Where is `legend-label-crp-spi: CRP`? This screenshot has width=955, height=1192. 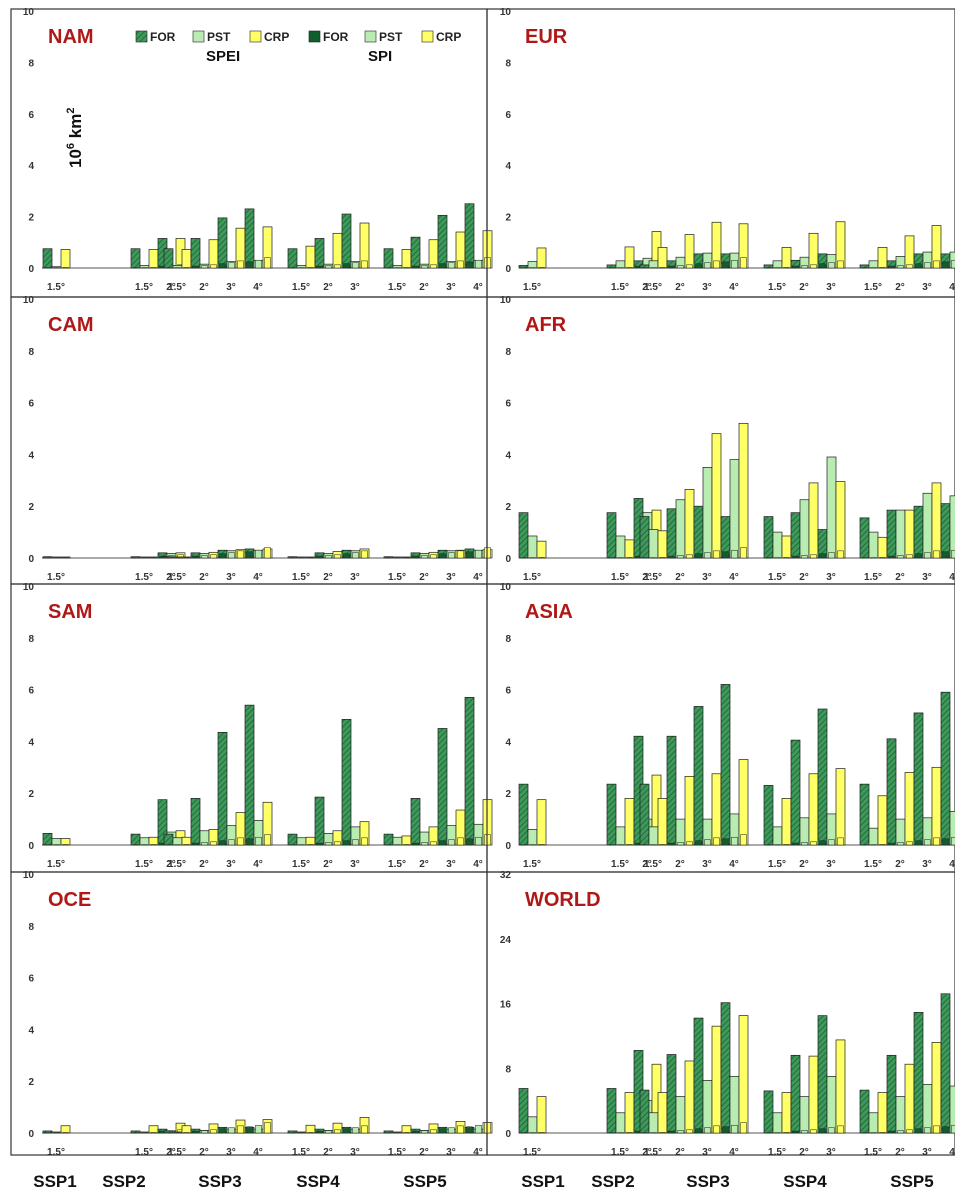 legend-label-crp-spi: CRP is located at coordinates (448, 37).